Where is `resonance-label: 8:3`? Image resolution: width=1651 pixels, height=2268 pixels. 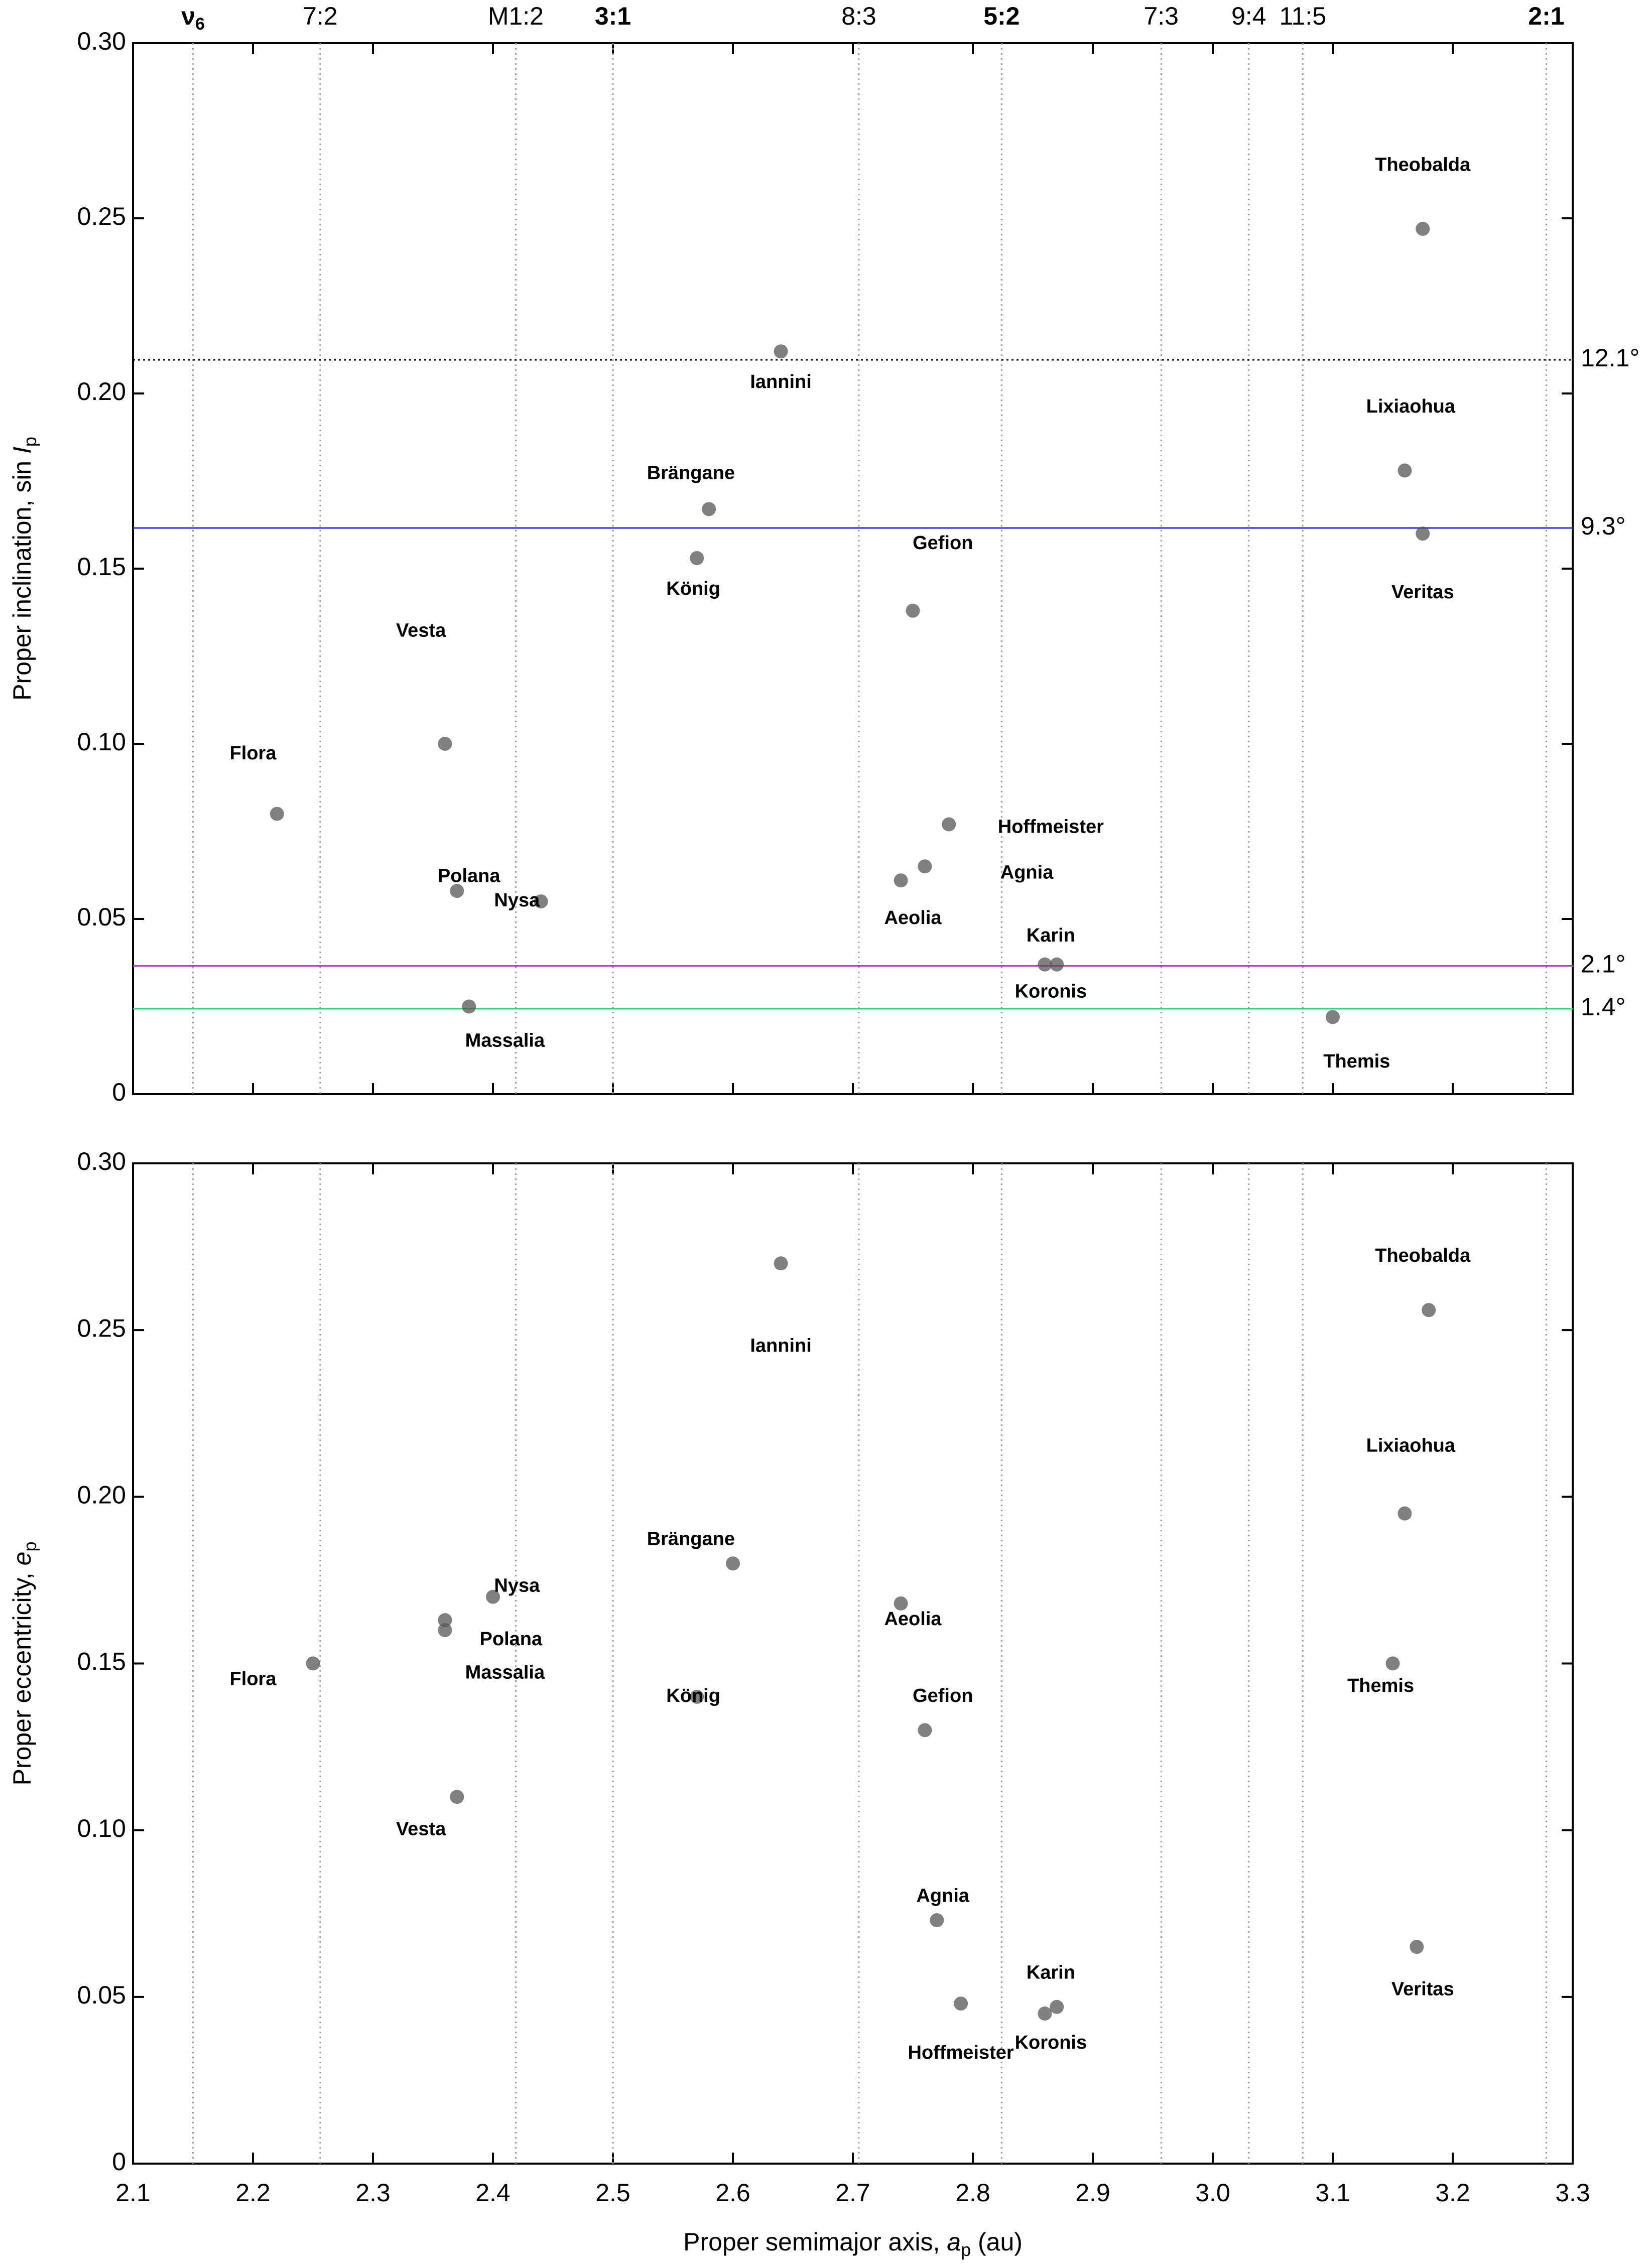
resonance-label: 8:3 is located at coordinates (858, 16).